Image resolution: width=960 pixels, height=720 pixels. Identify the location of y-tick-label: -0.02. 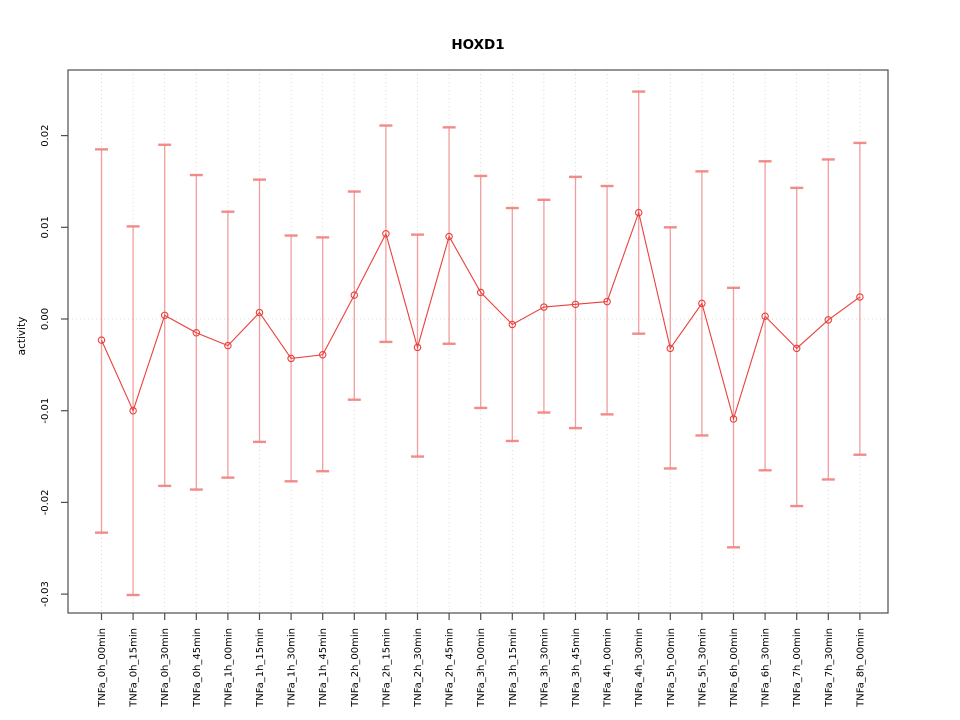
(45, 502).